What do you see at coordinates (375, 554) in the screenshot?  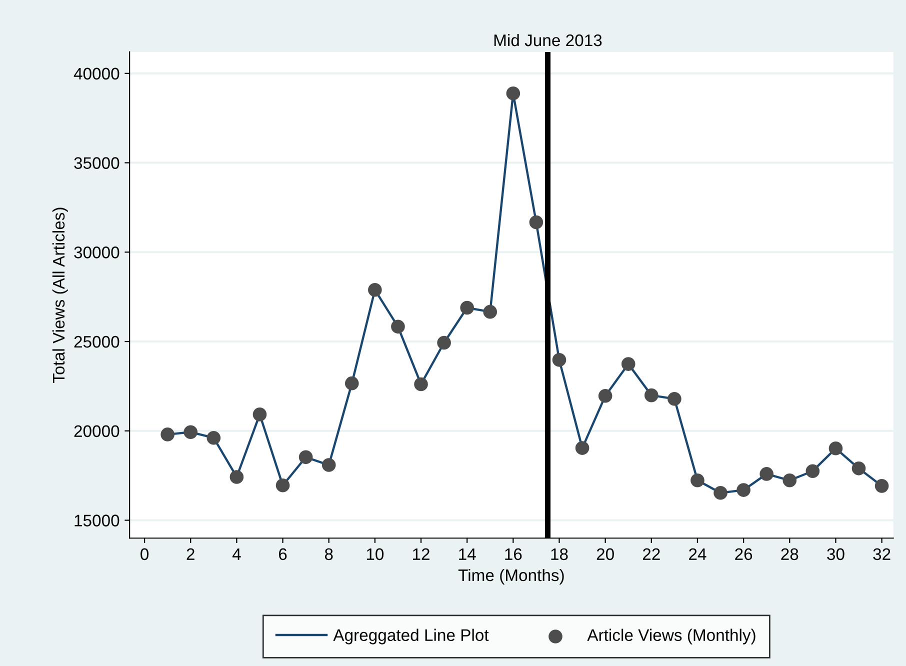 I see `x-tick-label: 10` at bounding box center [375, 554].